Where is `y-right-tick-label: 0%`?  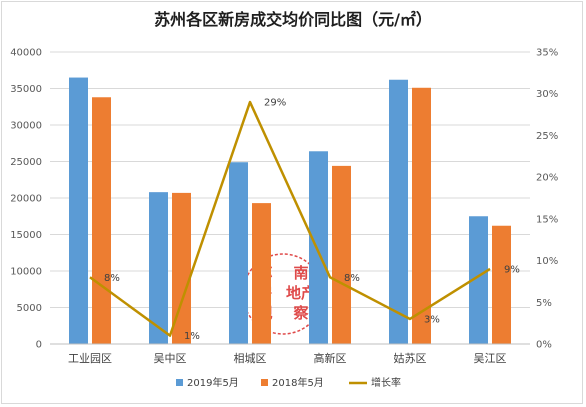 y-right-tick-label: 0% is located at coordinates (544, 345).